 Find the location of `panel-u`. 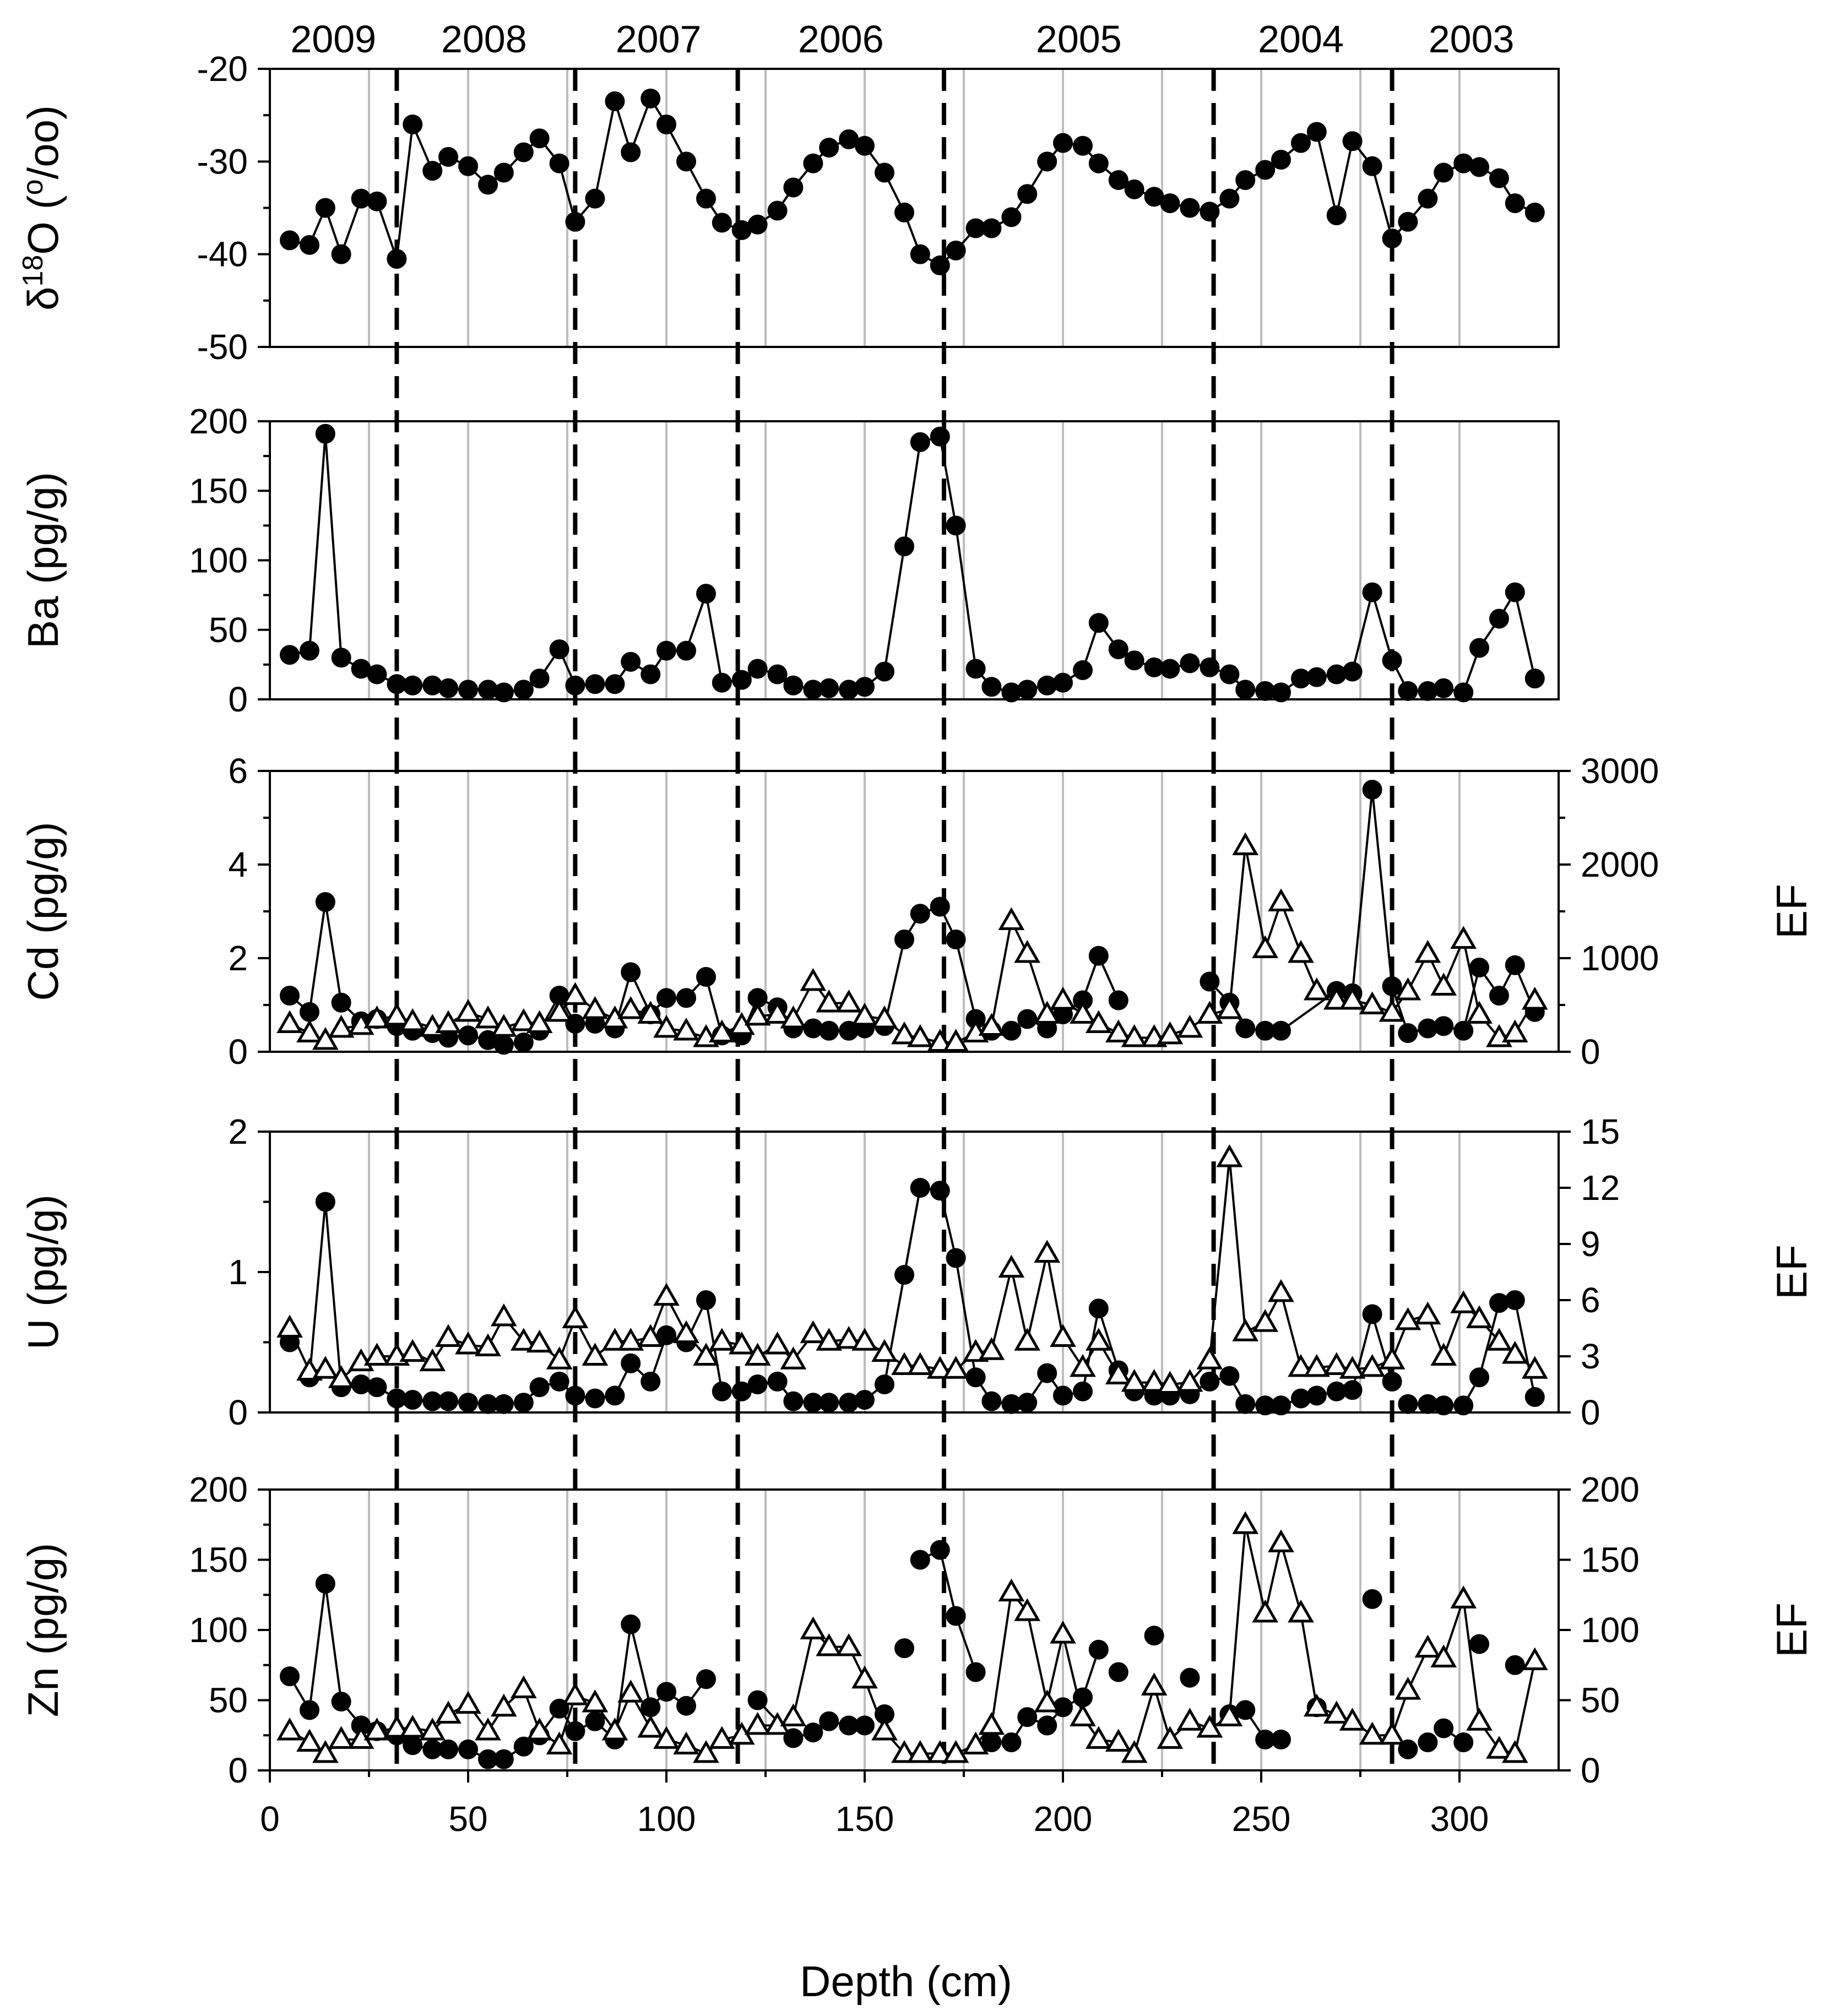

panel-u is located at coordinates (914, 1272).